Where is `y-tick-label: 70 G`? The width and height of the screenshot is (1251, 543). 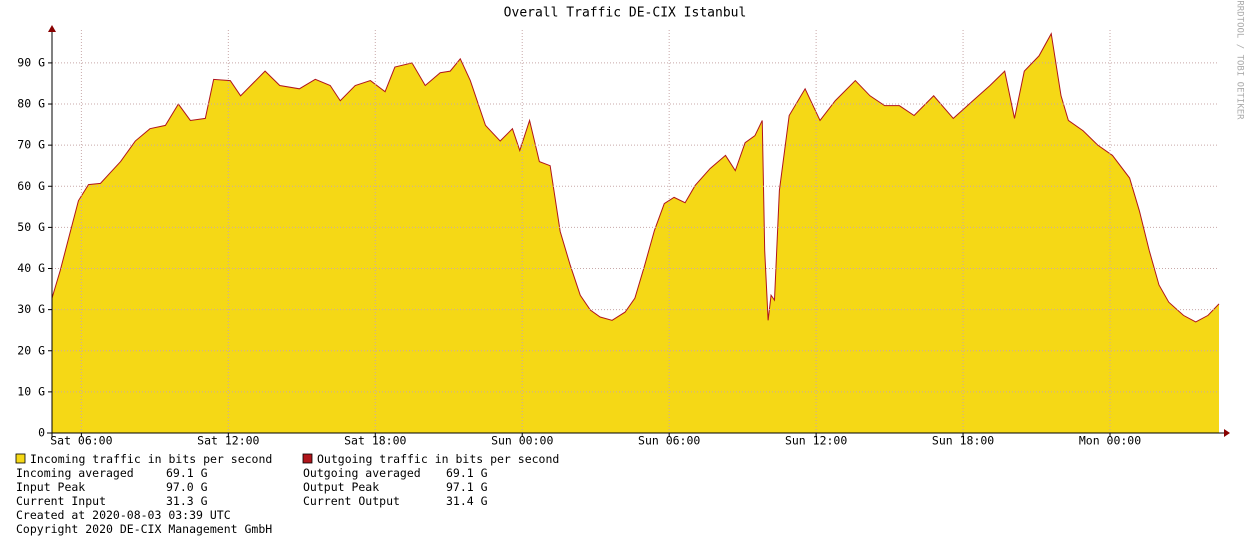
y-tick-label: 70 G is located at coordinates (31, 145).